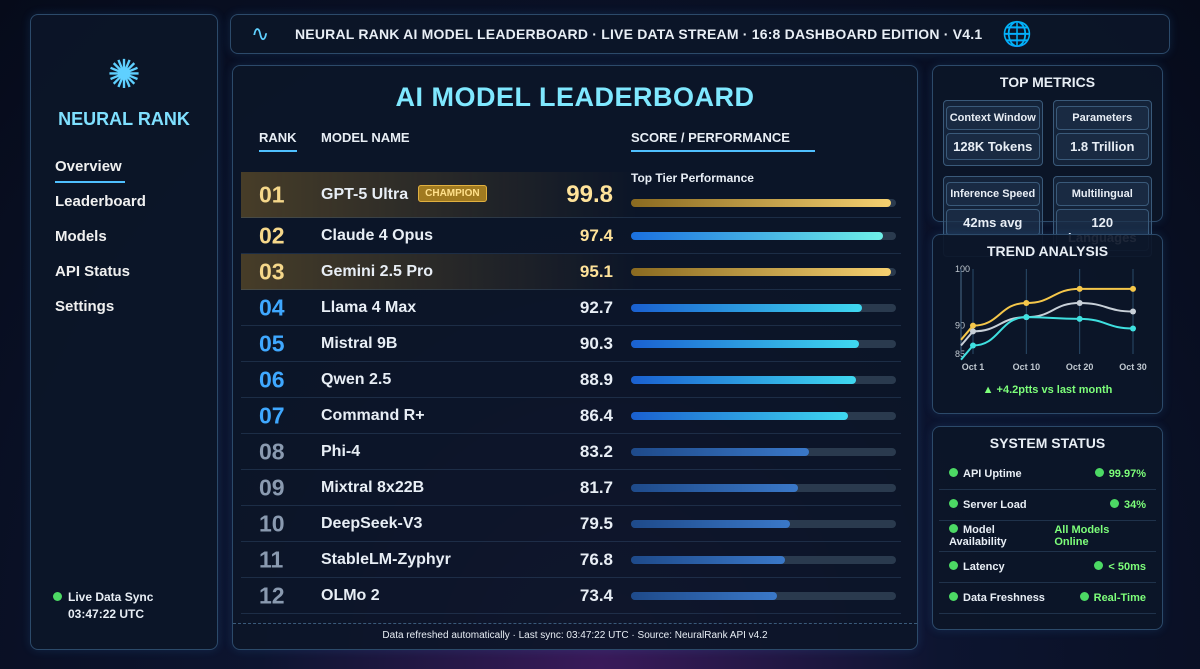  Describe the element at coordinates (596, 523) in the screenshot. I see `score: 79.5` at that location.